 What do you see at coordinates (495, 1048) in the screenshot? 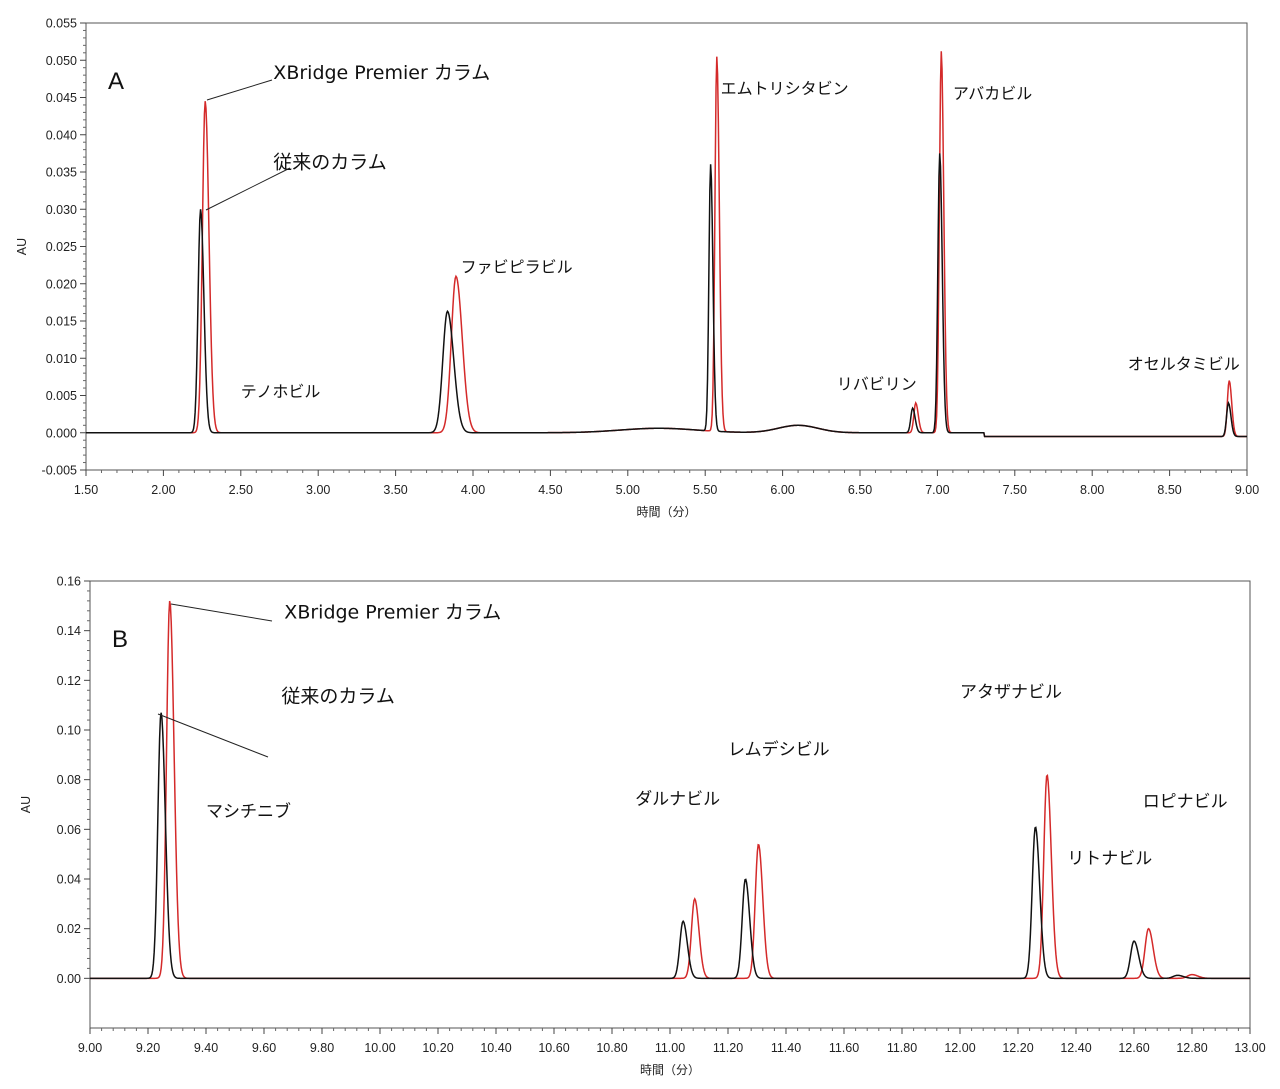
I see `x-tick-label: 10.40` at bounding box center [495, 1048].